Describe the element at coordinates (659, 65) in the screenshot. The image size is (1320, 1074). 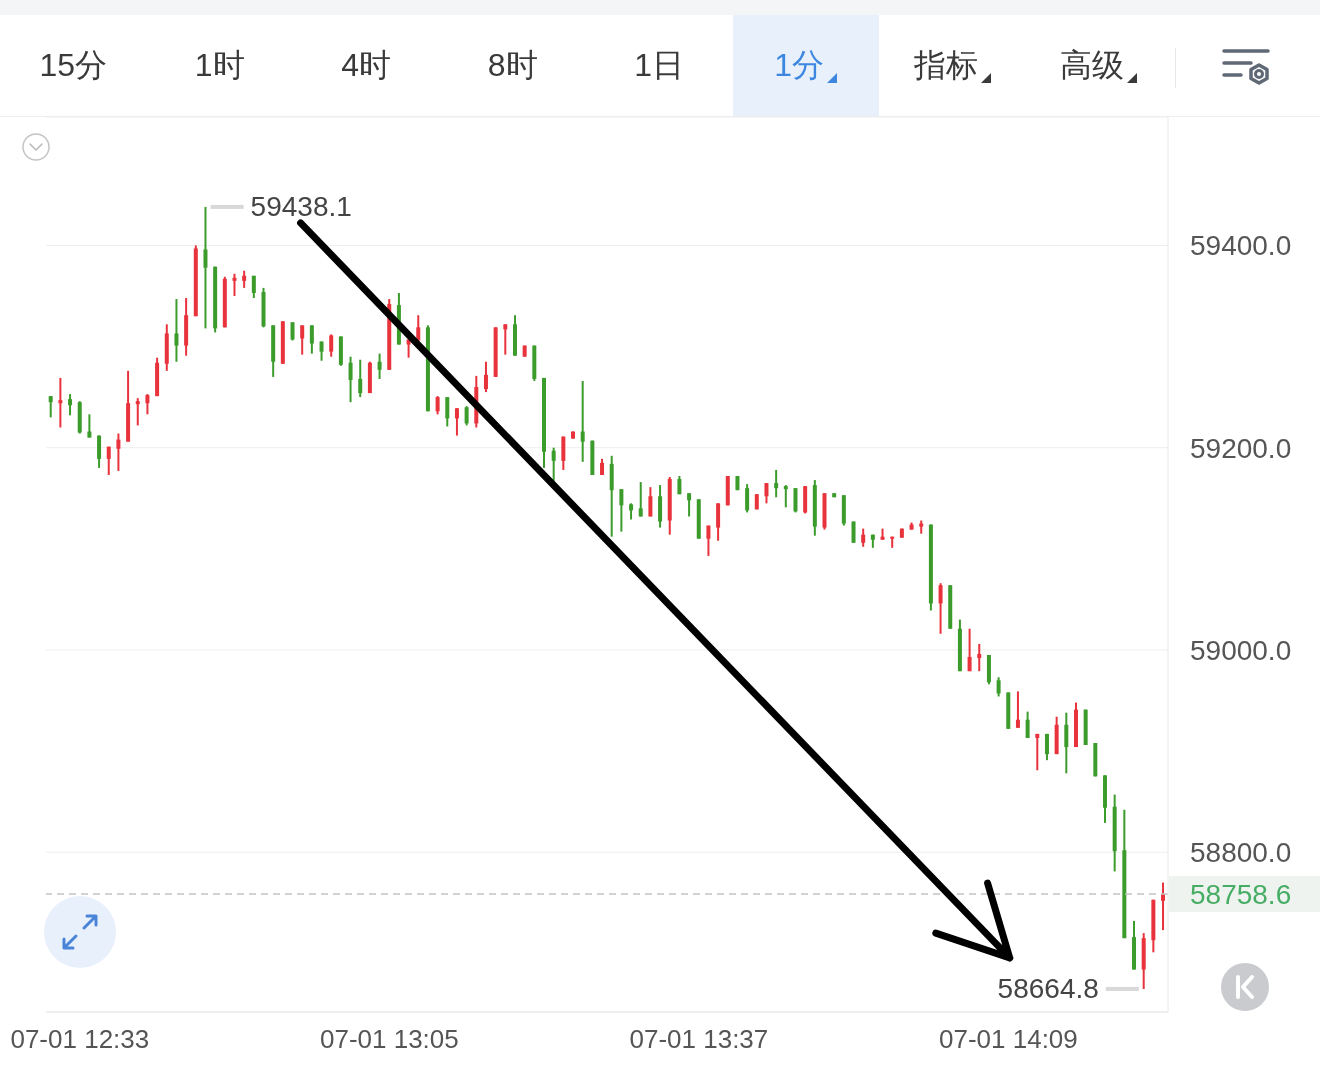
I see `text: 1日` at that location.